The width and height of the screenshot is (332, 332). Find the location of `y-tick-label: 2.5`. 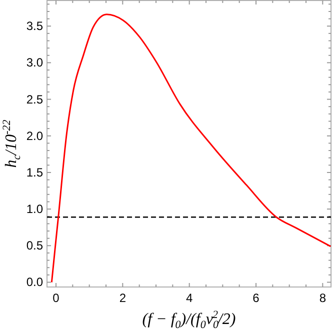

y-tick-label: 2.5 is located at coordinates (35, 99).